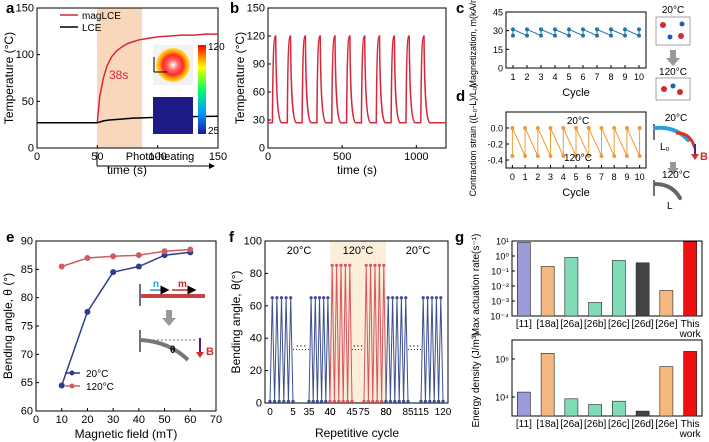  What do you see at coordinates (357, 433) in the screenshot?
I see `xlabel-f: Repetitive cycle` at bounding box center [357, 433].